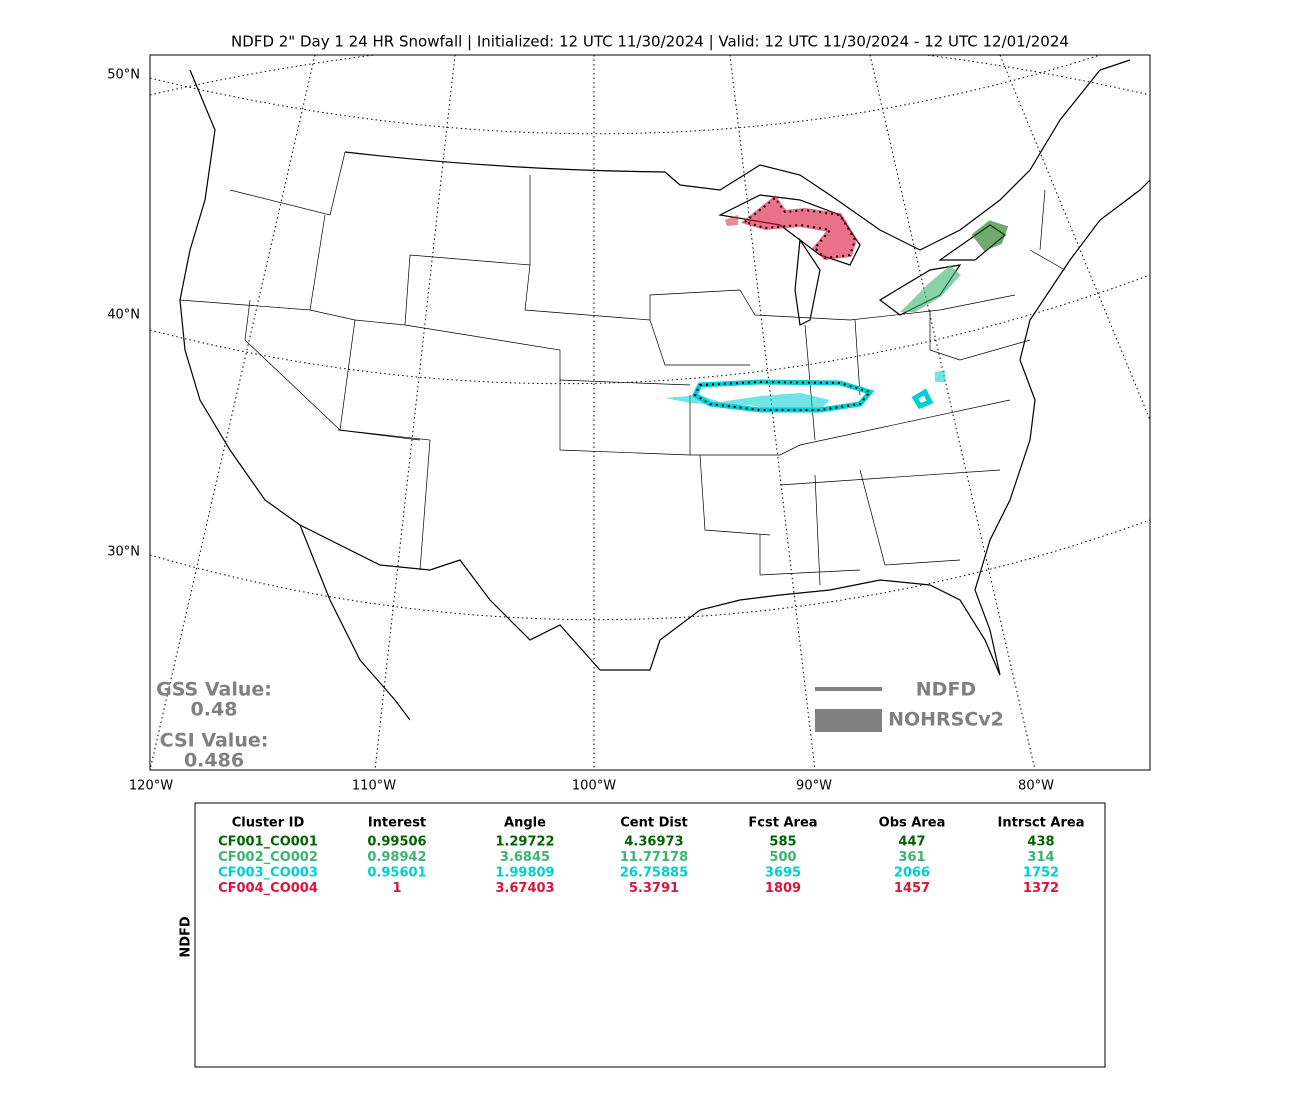 The width and height of the screenshot is (1300, 1104). Describe the element at coordinates (396, 873) in the screenshot. I see `table-cell: 0.95601` at that location.